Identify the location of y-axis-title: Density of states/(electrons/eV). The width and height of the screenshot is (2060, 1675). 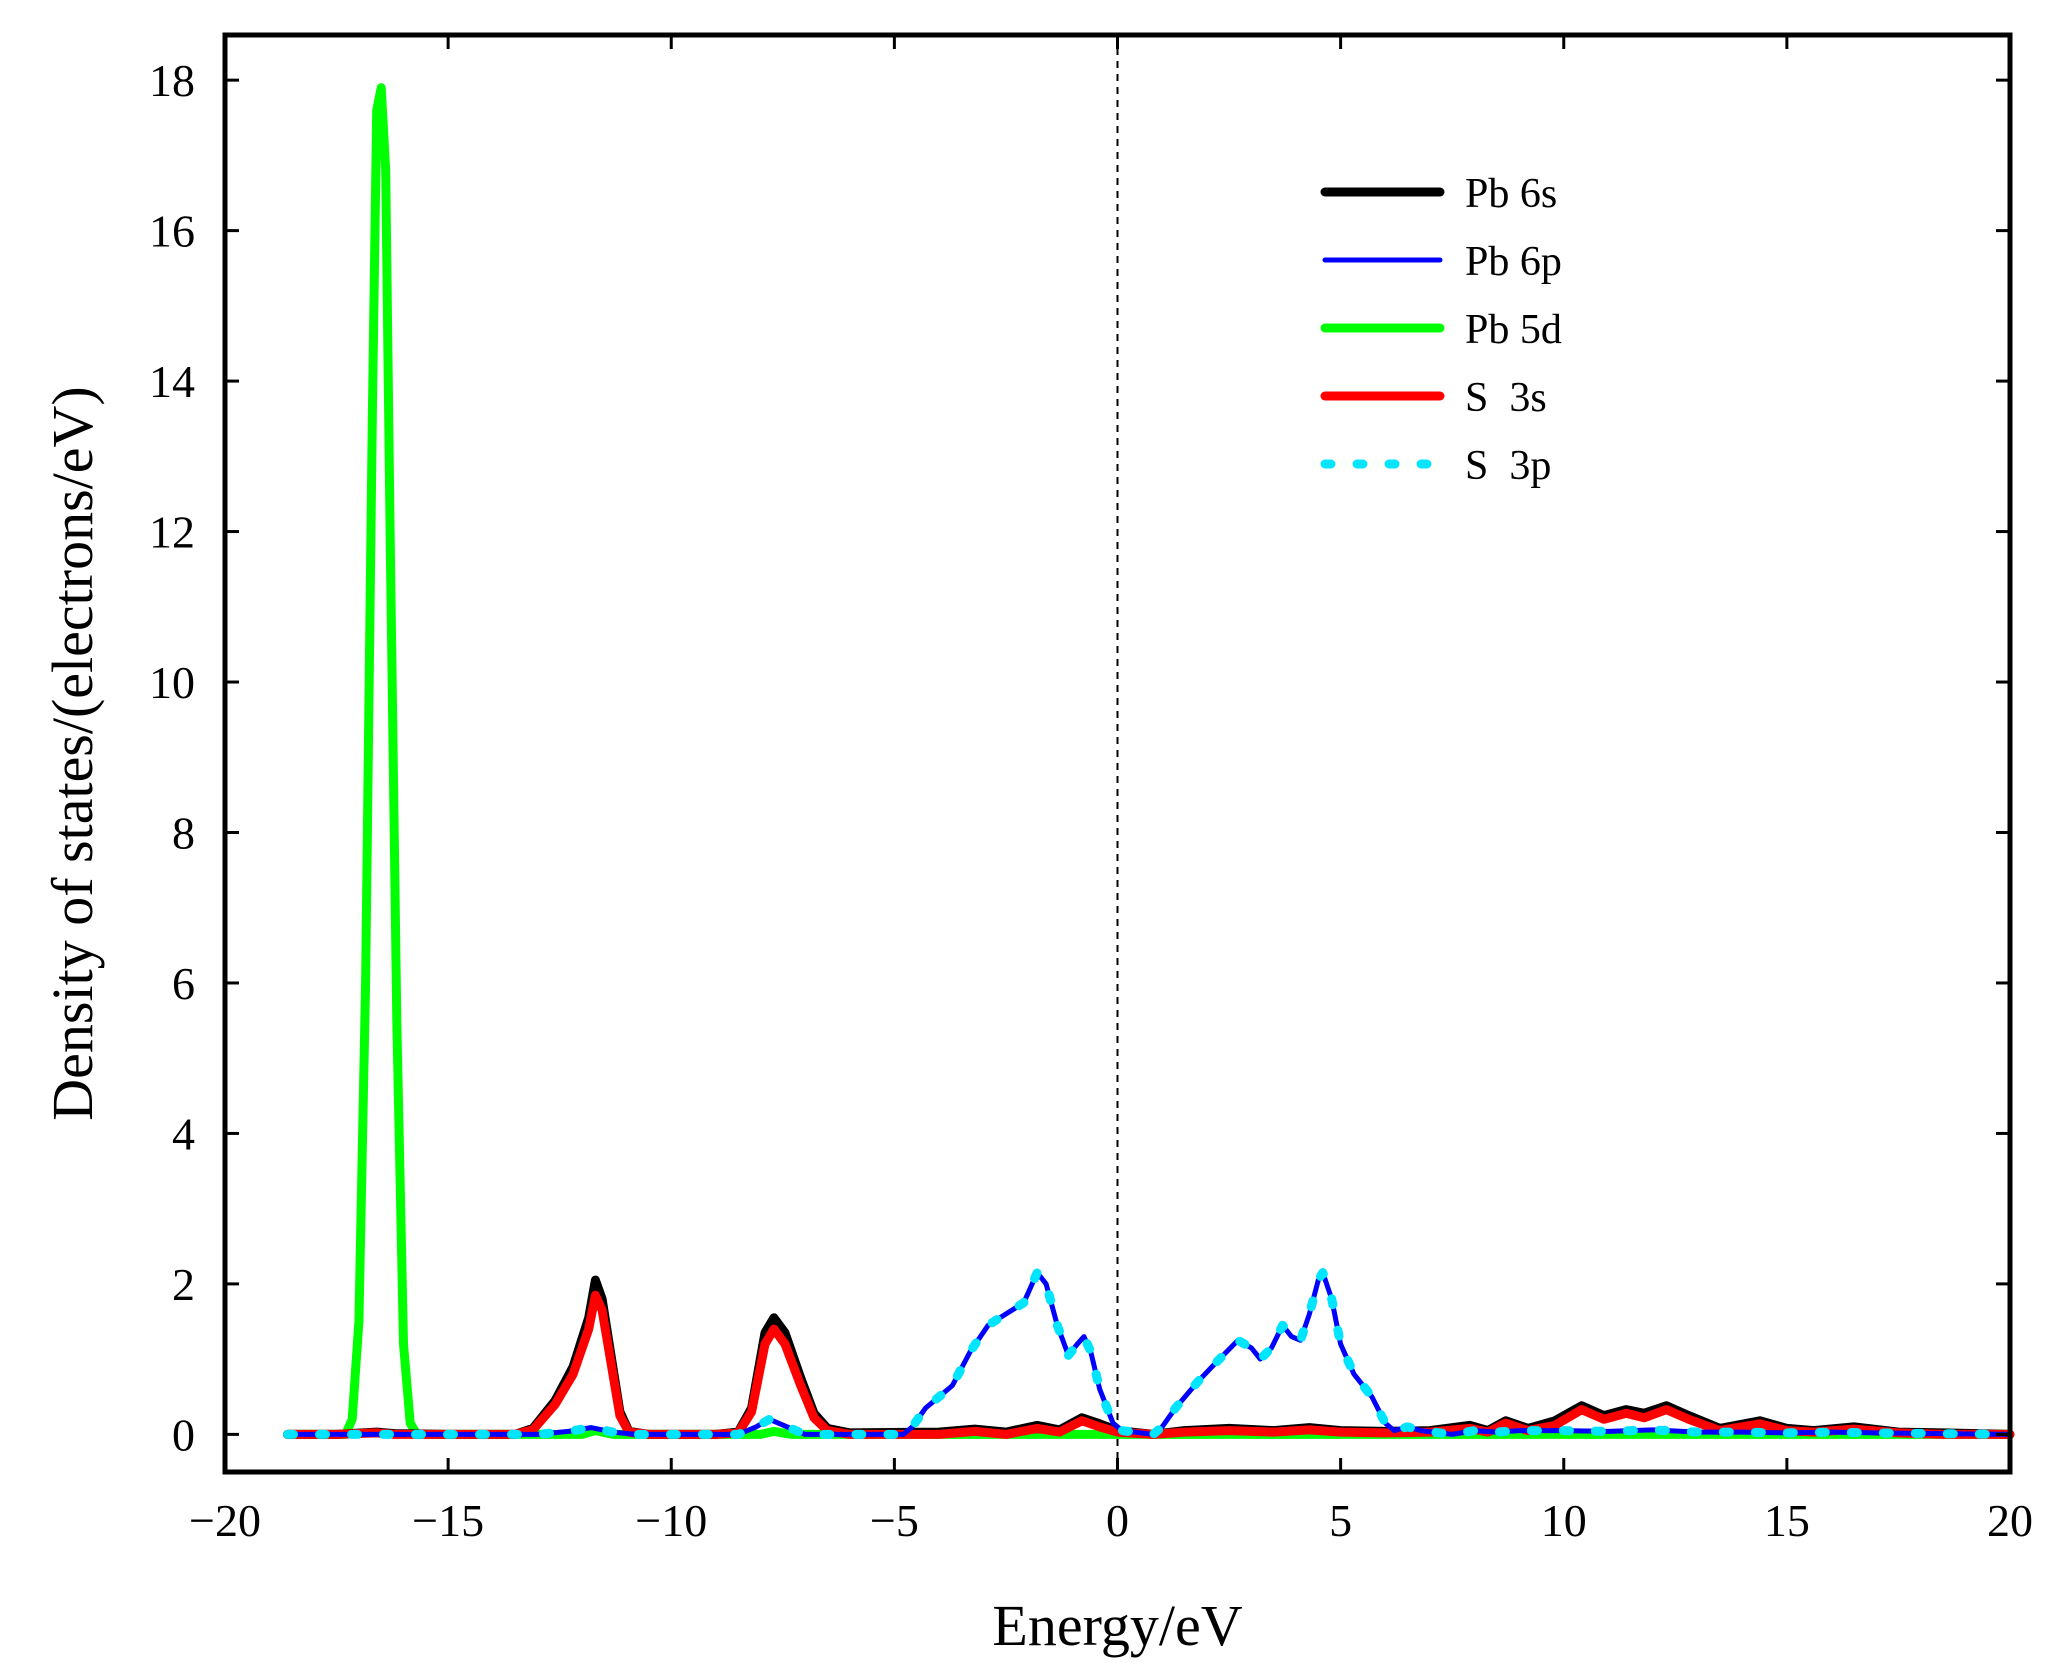
(72, 753).